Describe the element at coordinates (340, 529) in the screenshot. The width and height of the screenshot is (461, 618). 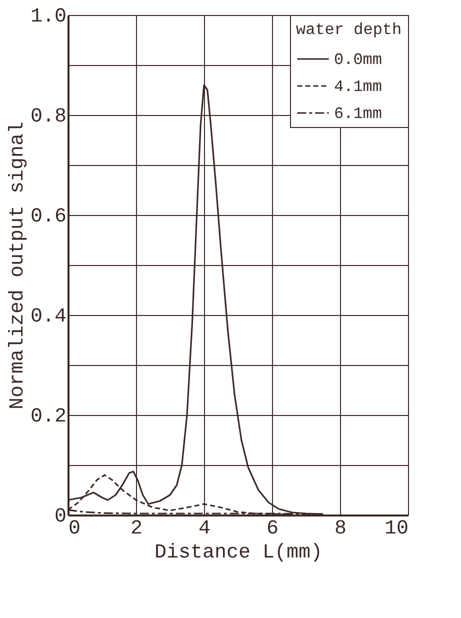
I see `x-tick-label: 8` at that location.